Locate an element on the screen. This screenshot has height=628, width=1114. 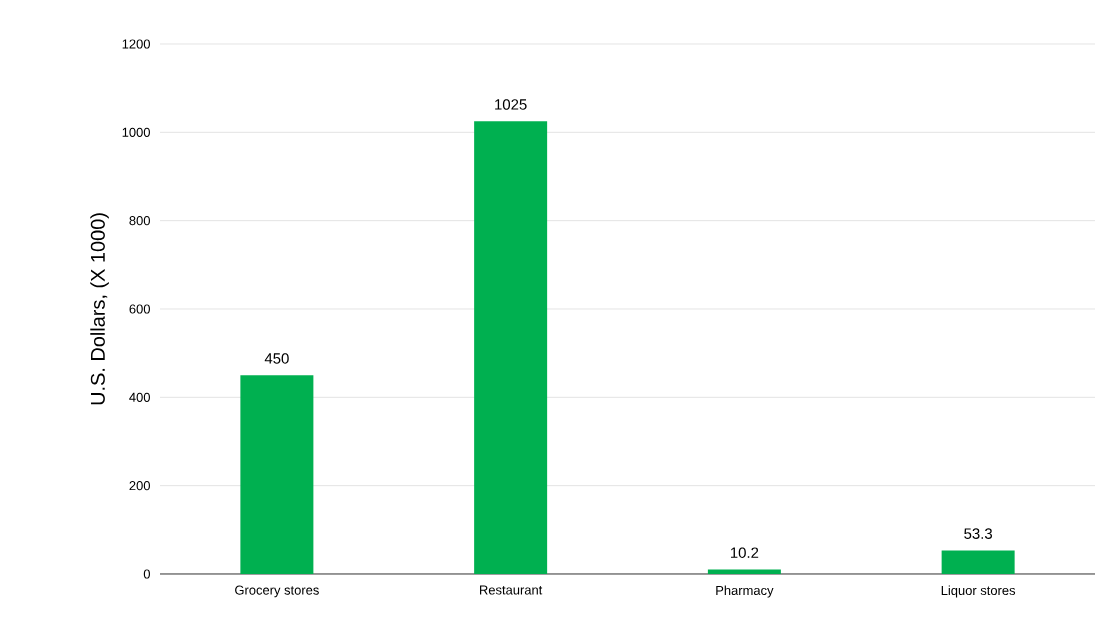
data-label: 53.3 is located at coordinates (978, 533).